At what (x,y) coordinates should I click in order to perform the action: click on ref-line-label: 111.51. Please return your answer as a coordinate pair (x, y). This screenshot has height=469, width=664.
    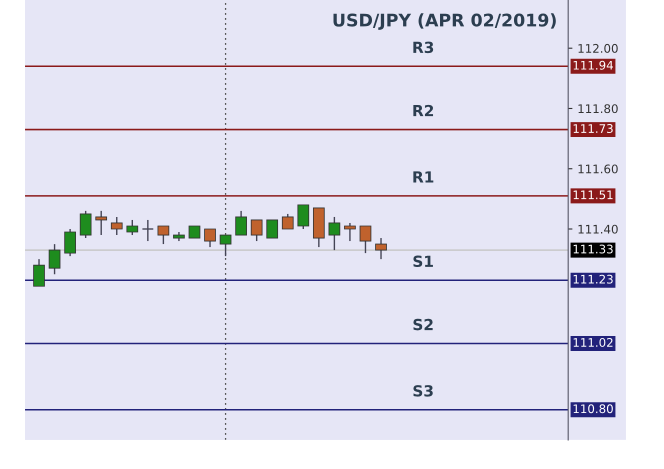
    Looking at the image, I should click on (593, 195).